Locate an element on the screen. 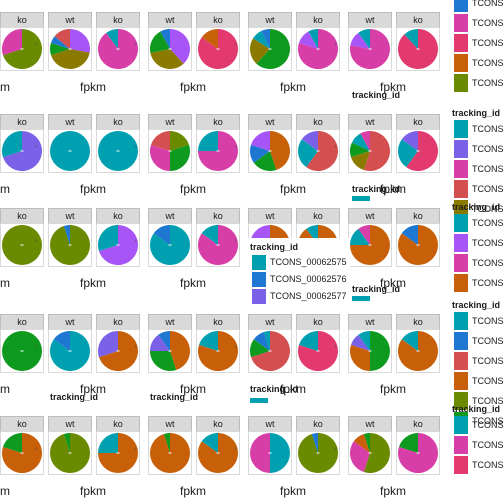 This screenshot has height=504, width=504. cell-r2-c4-wt-panel: wt is located at coordinates (370, 238).